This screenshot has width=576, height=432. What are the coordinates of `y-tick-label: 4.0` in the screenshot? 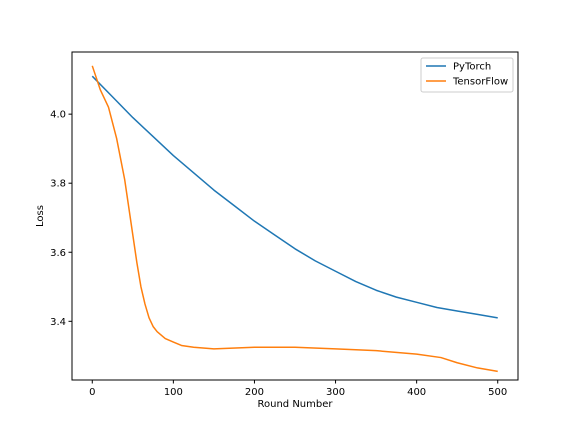 It's located at (58, 115).